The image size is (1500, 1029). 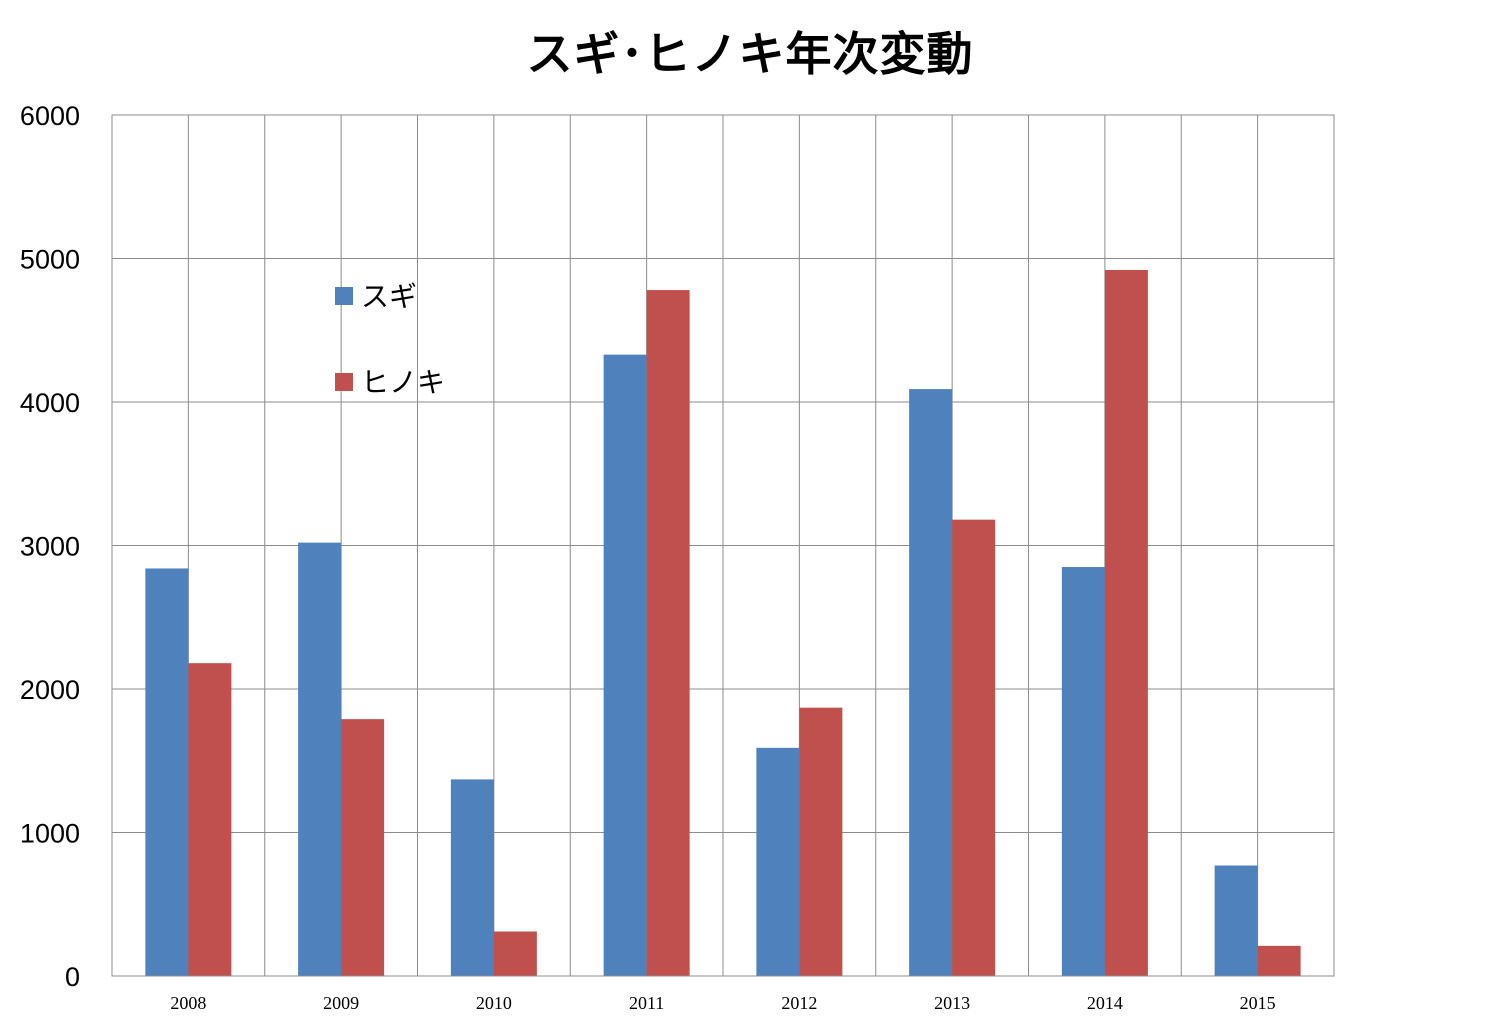 What do you see at coordinates (974, 747) in the screenshot?
I see `bar-hinoki-2013` at bounding box center [974, 747].